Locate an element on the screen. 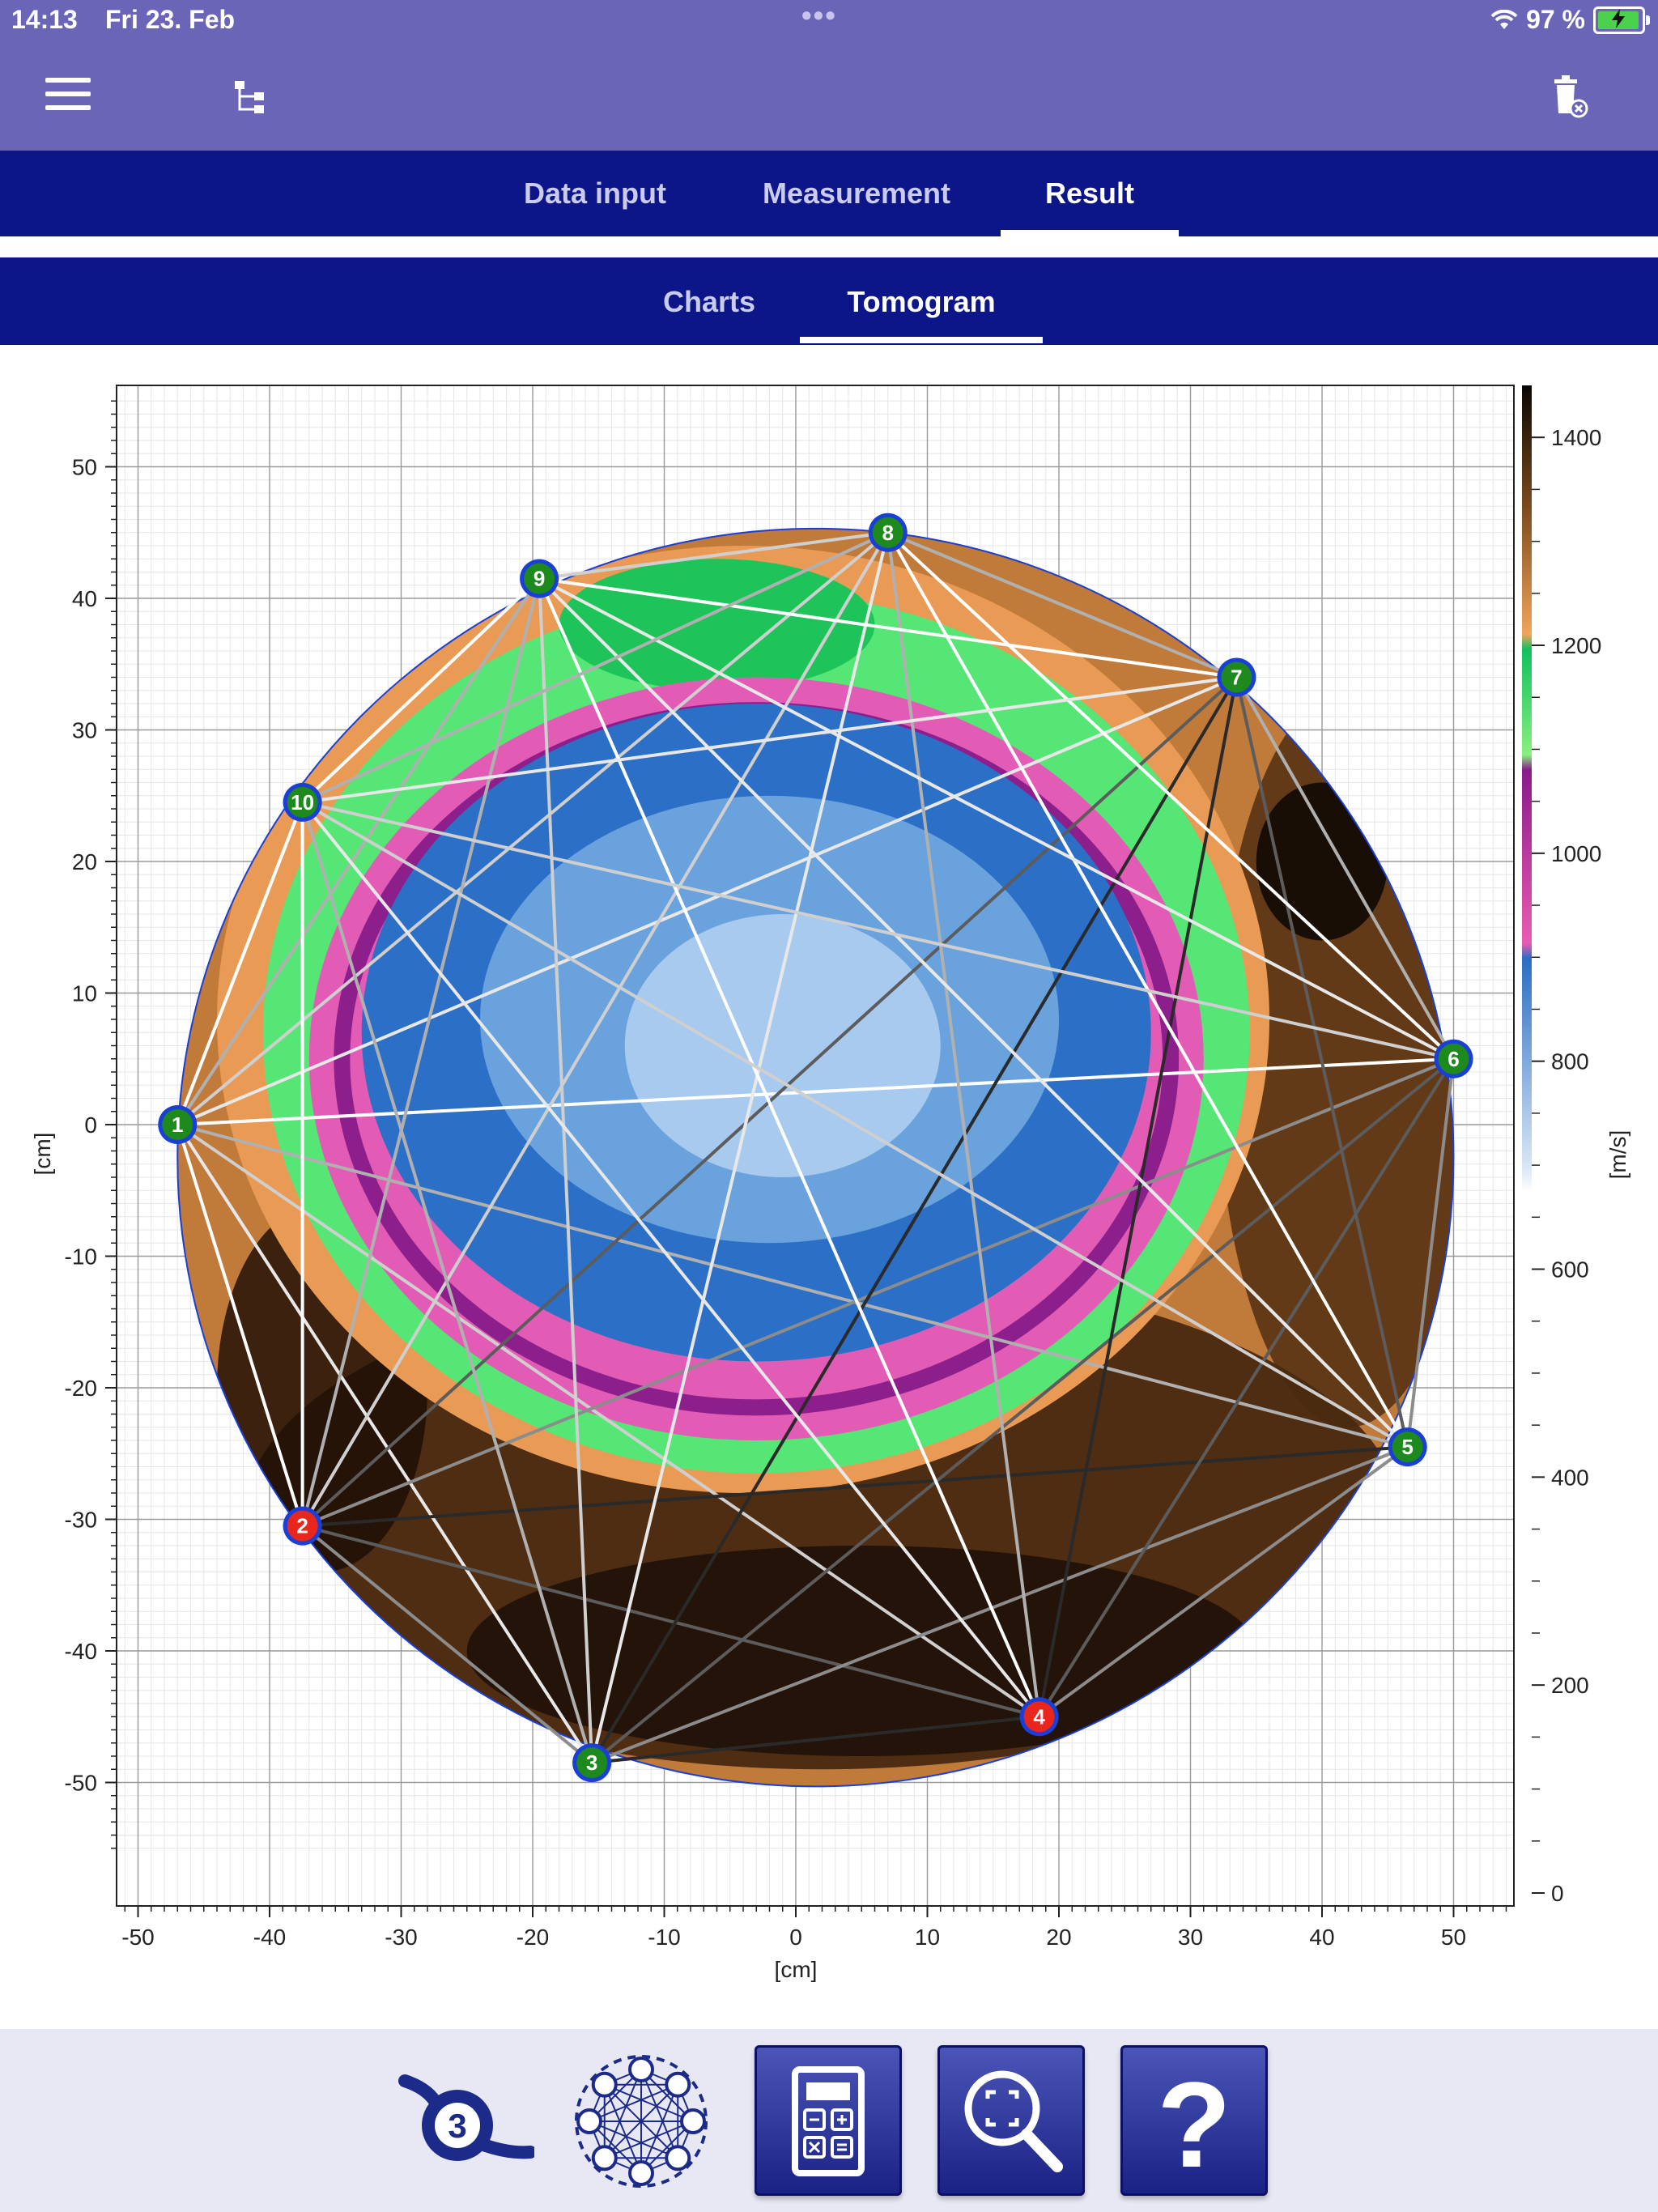 The image size is (1658, 2212). y-tick-label: 0 is located at coordinates (90, 1125).